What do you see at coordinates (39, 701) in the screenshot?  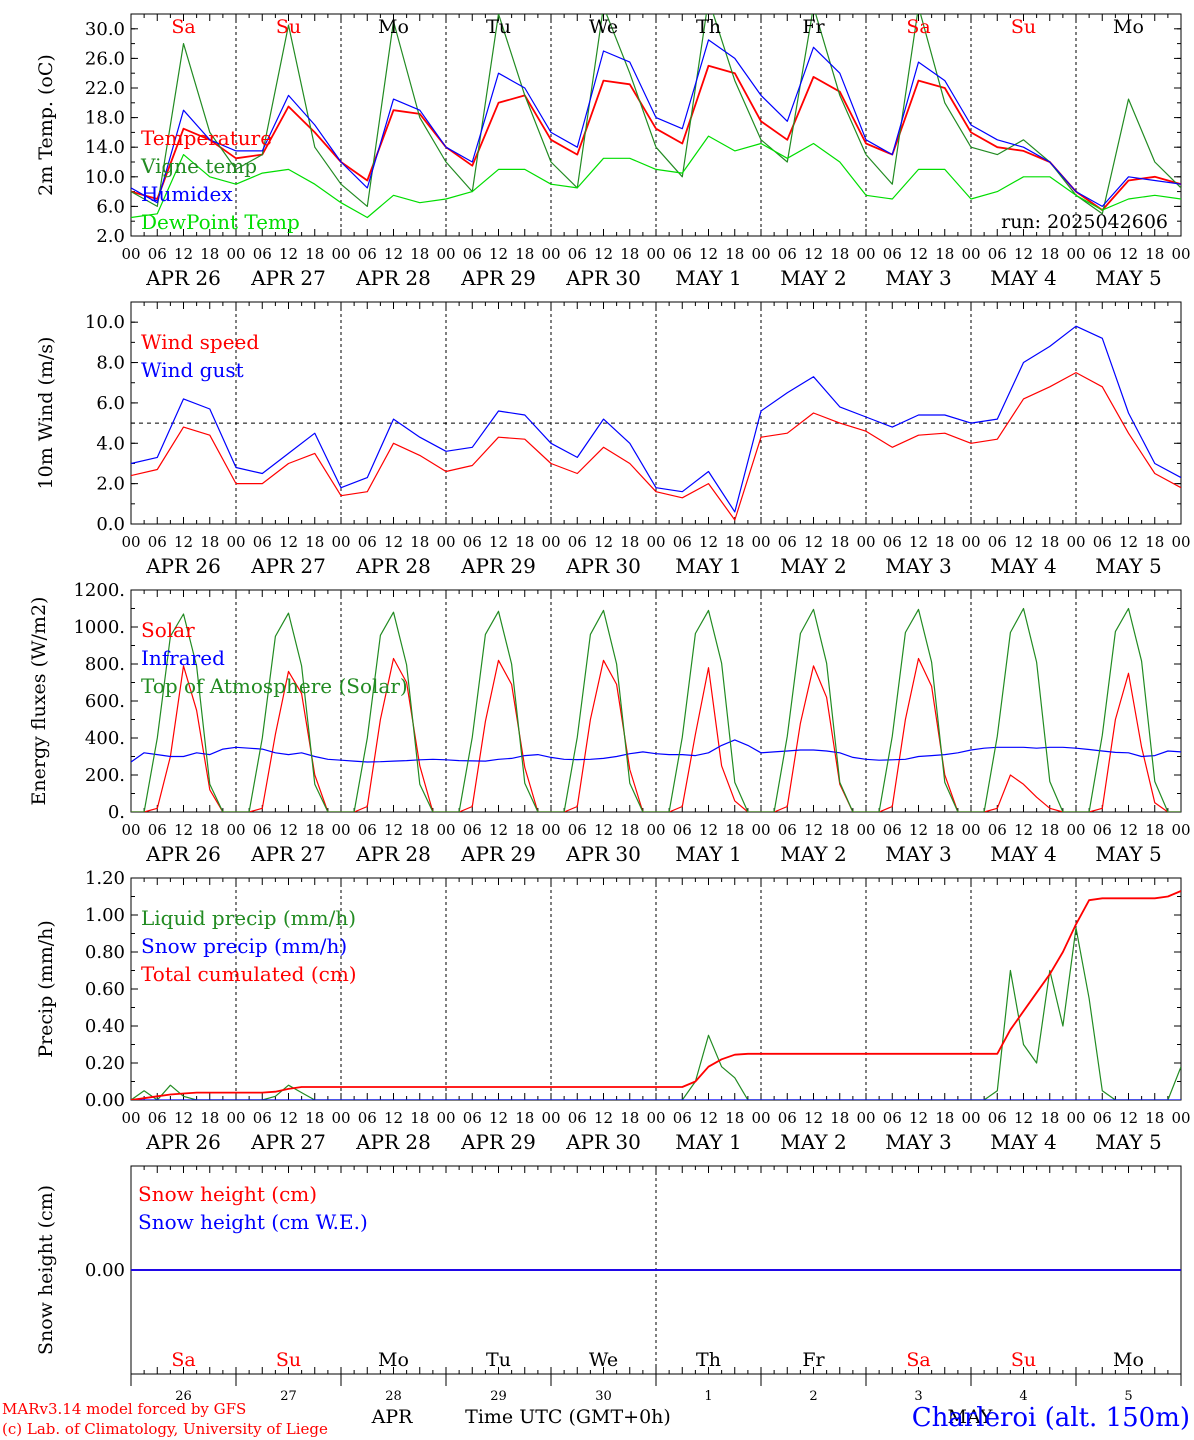 I see `y-axis-label: Energy fluxes (W/m2)` at bounding box center [39, 701].